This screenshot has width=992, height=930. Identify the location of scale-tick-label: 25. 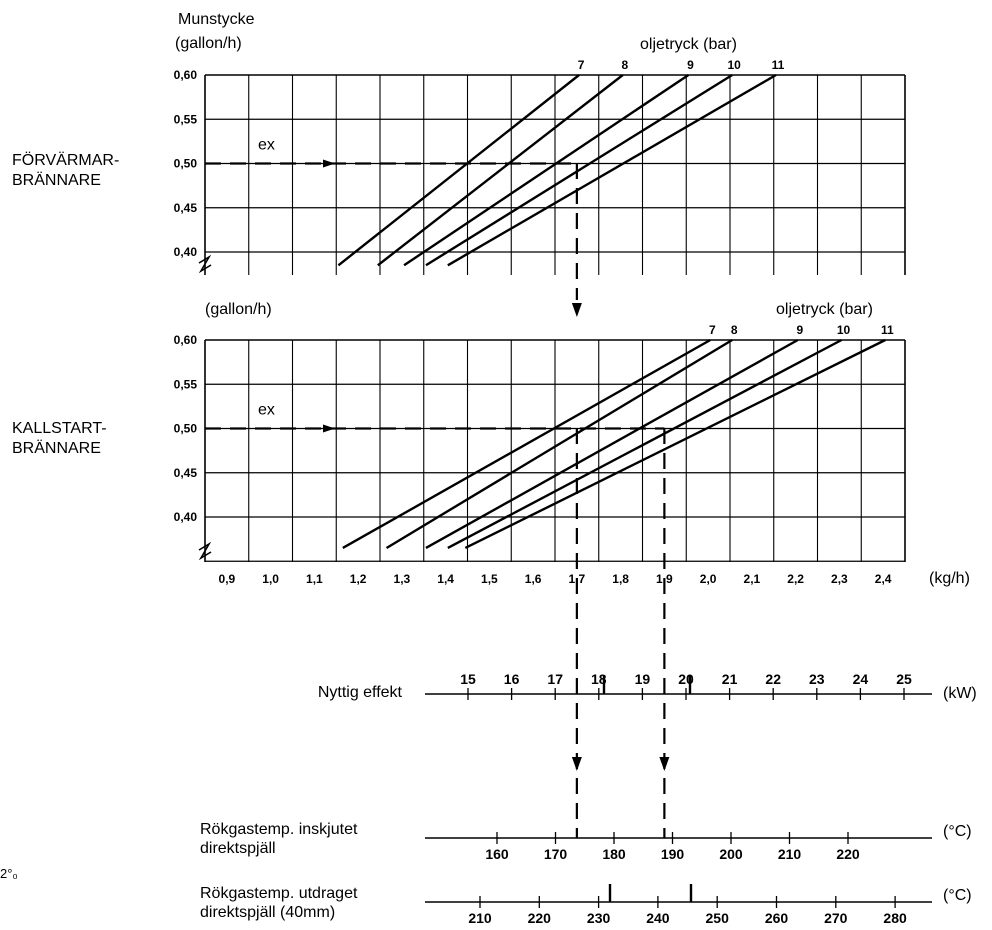
(904, 679).